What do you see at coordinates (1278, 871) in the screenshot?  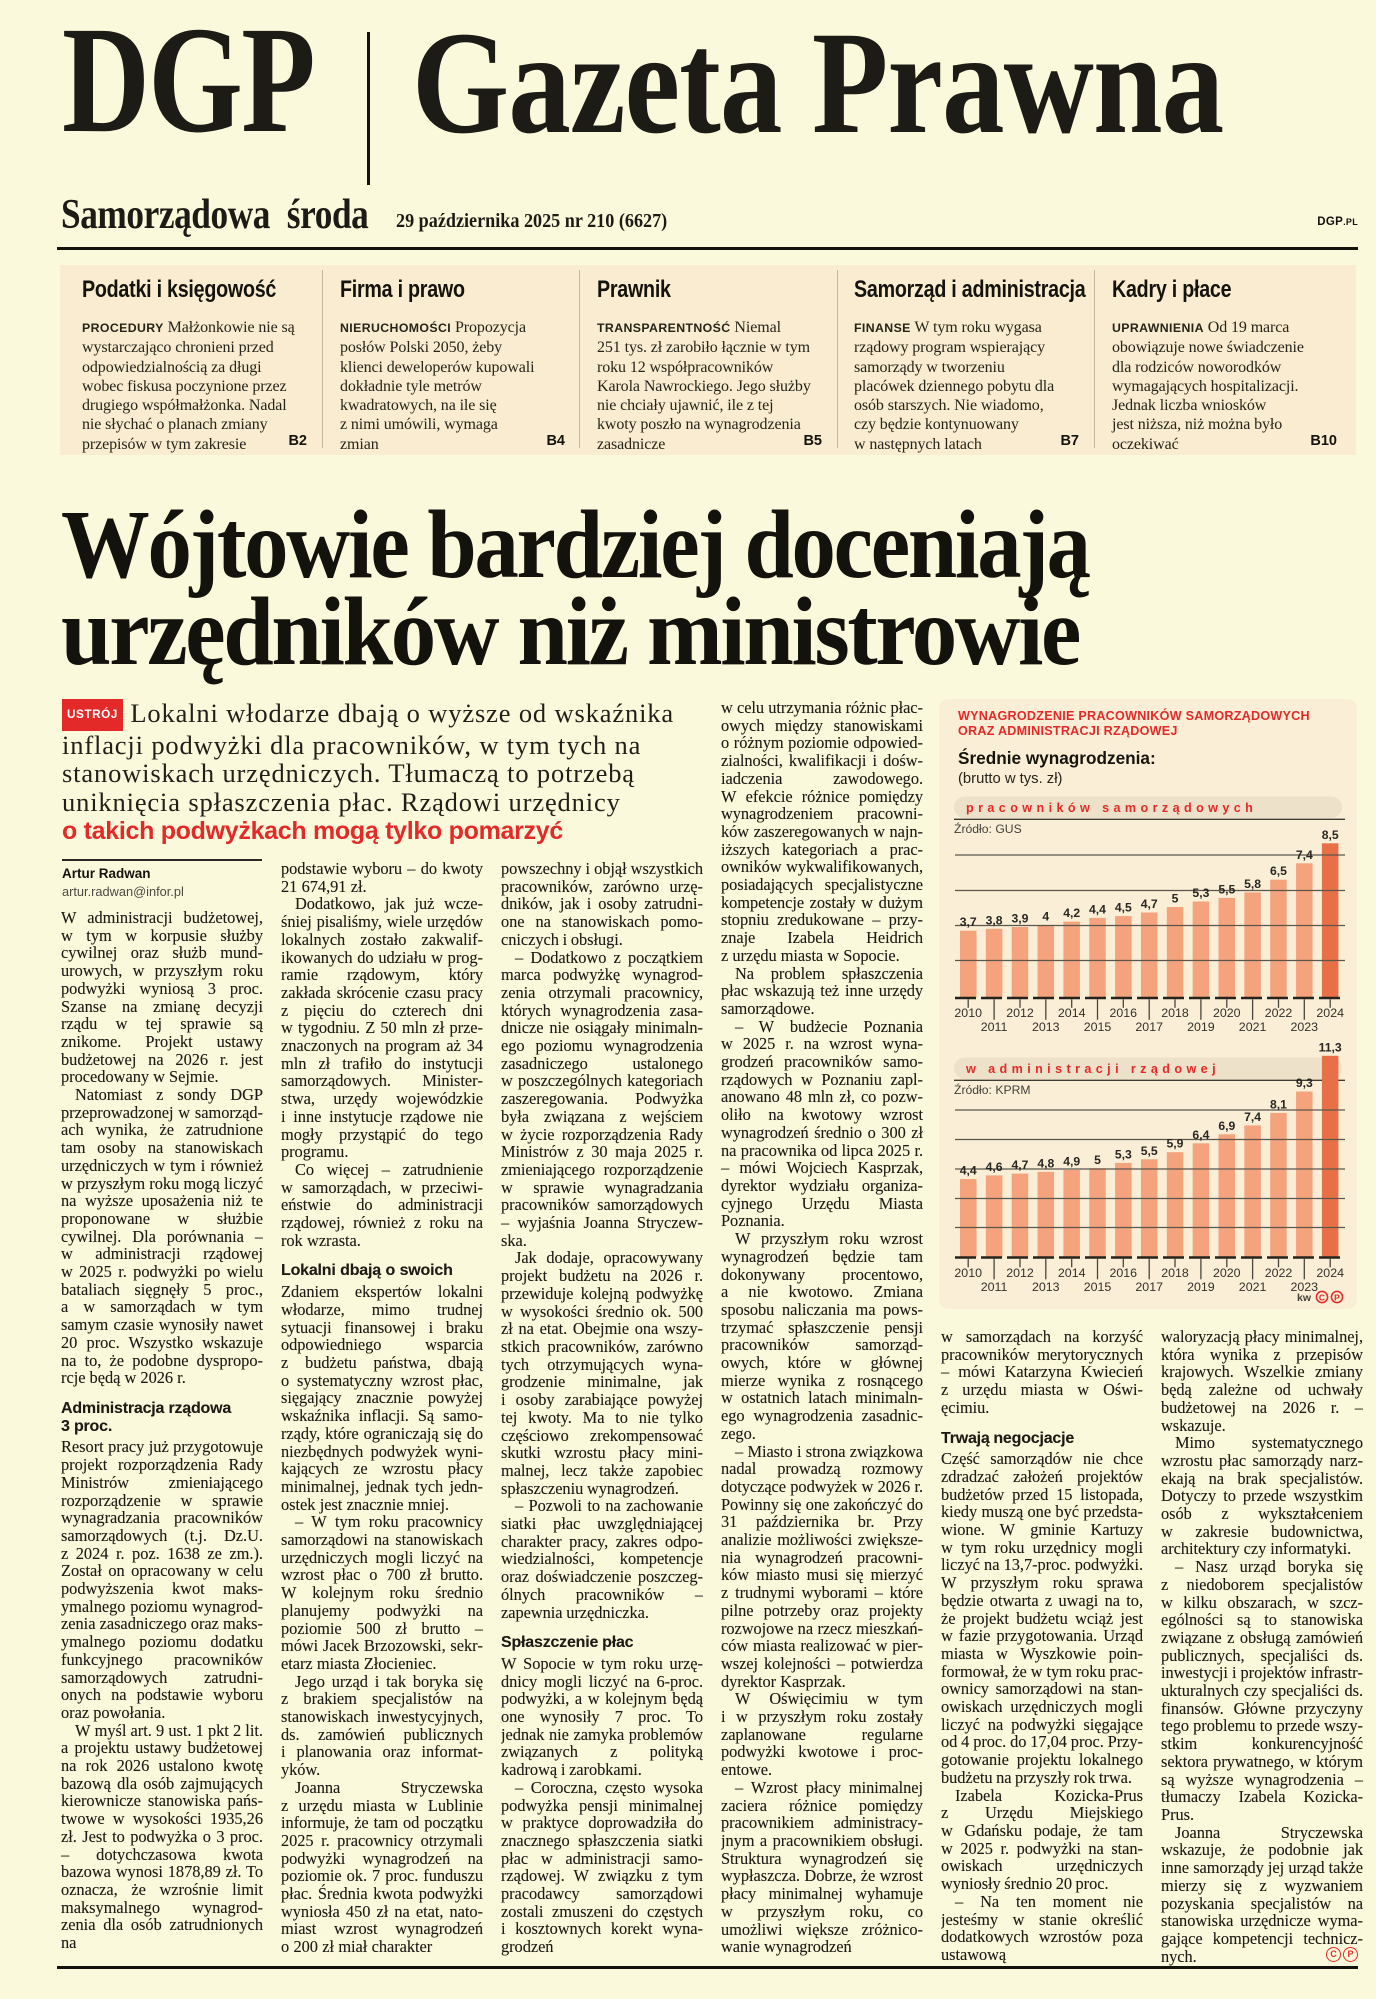 I see `svg-text: 6,5` at bounding box center [1278, 871].